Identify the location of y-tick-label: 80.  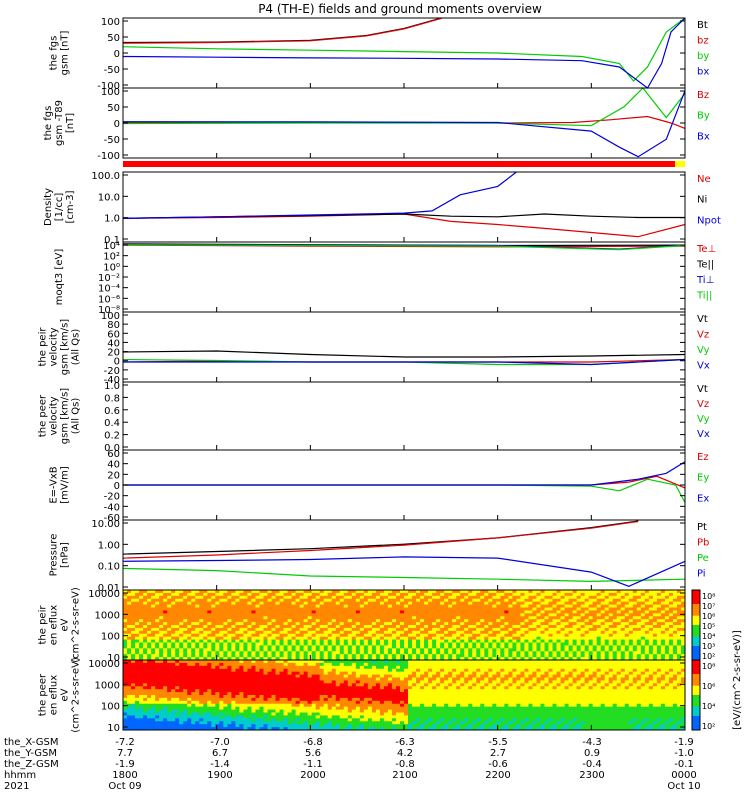
(113, 325).